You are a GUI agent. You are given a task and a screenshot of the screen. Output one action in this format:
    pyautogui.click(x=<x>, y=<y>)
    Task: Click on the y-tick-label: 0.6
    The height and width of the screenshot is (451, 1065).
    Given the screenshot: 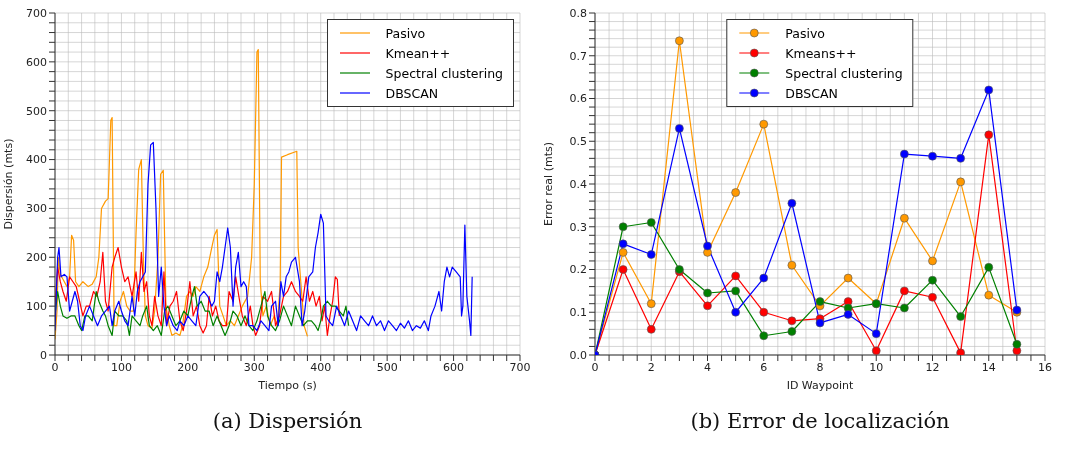 What is the action you would take?
    pyautogui.click(x=578, y=99)
    